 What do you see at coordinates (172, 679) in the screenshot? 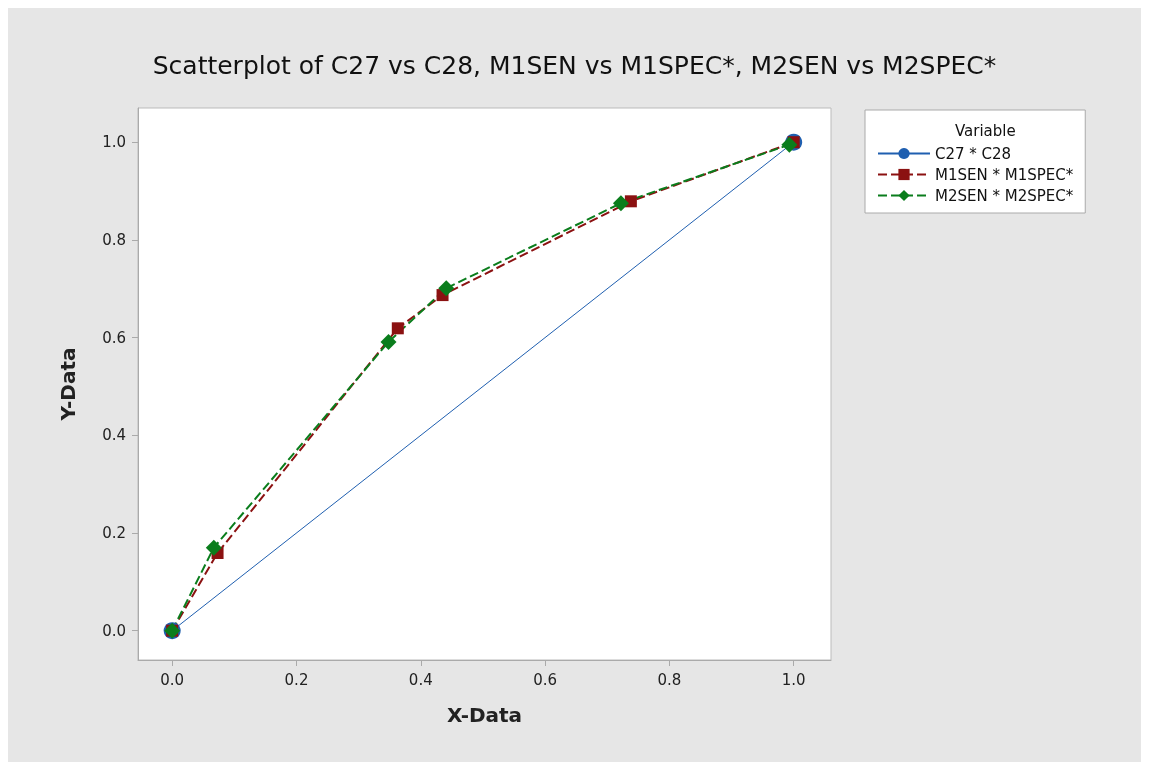
I see `x-tick-label: 0.0` at bounding box center [172, 679].